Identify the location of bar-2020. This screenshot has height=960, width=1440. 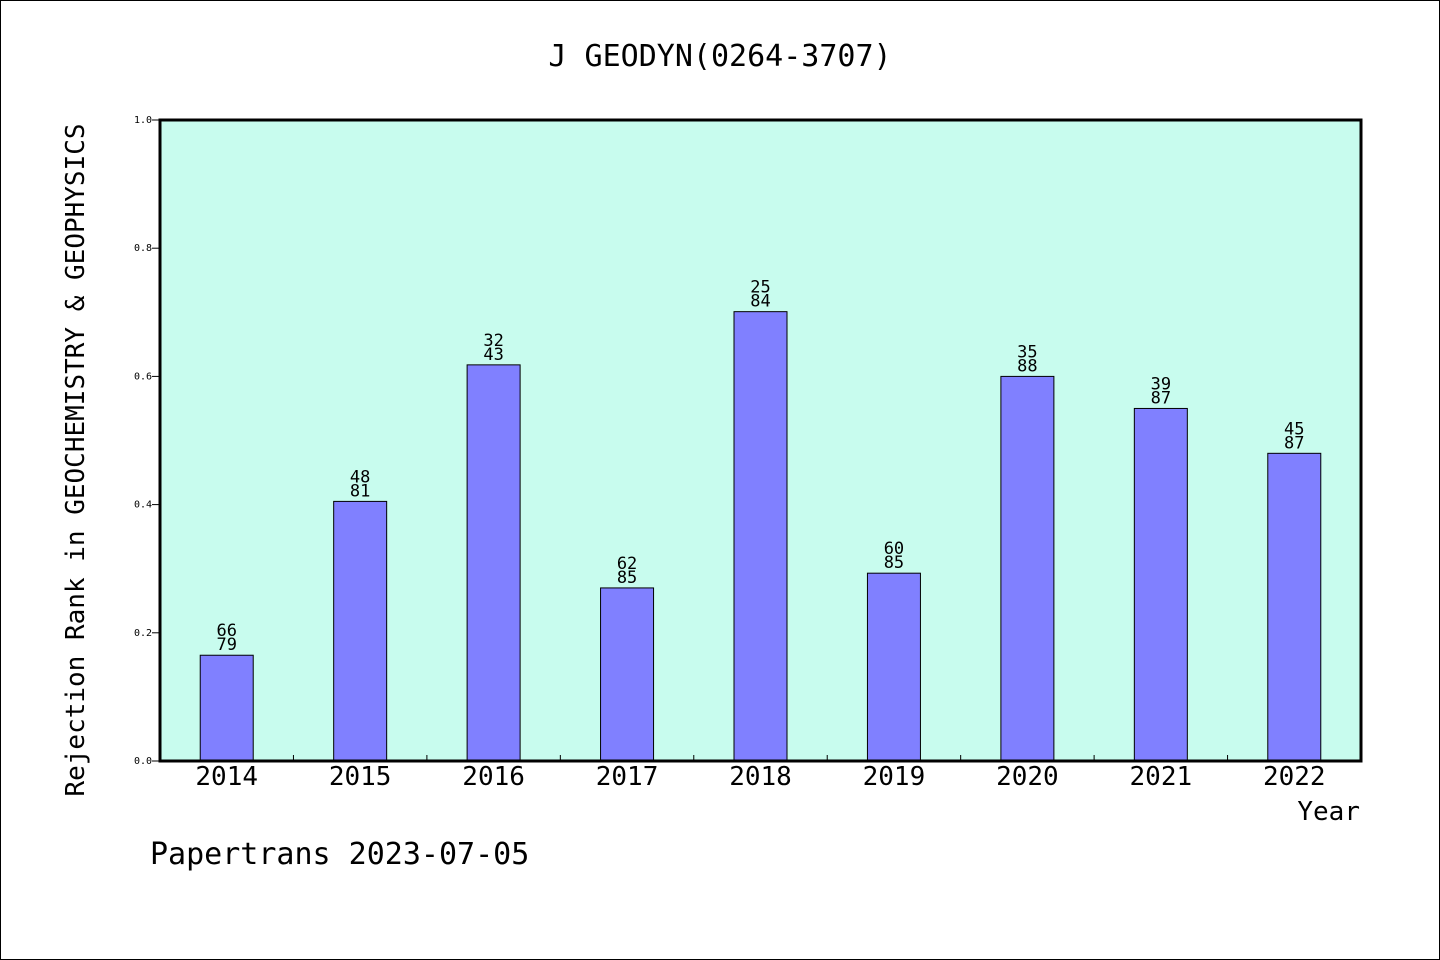
(1027, 568).